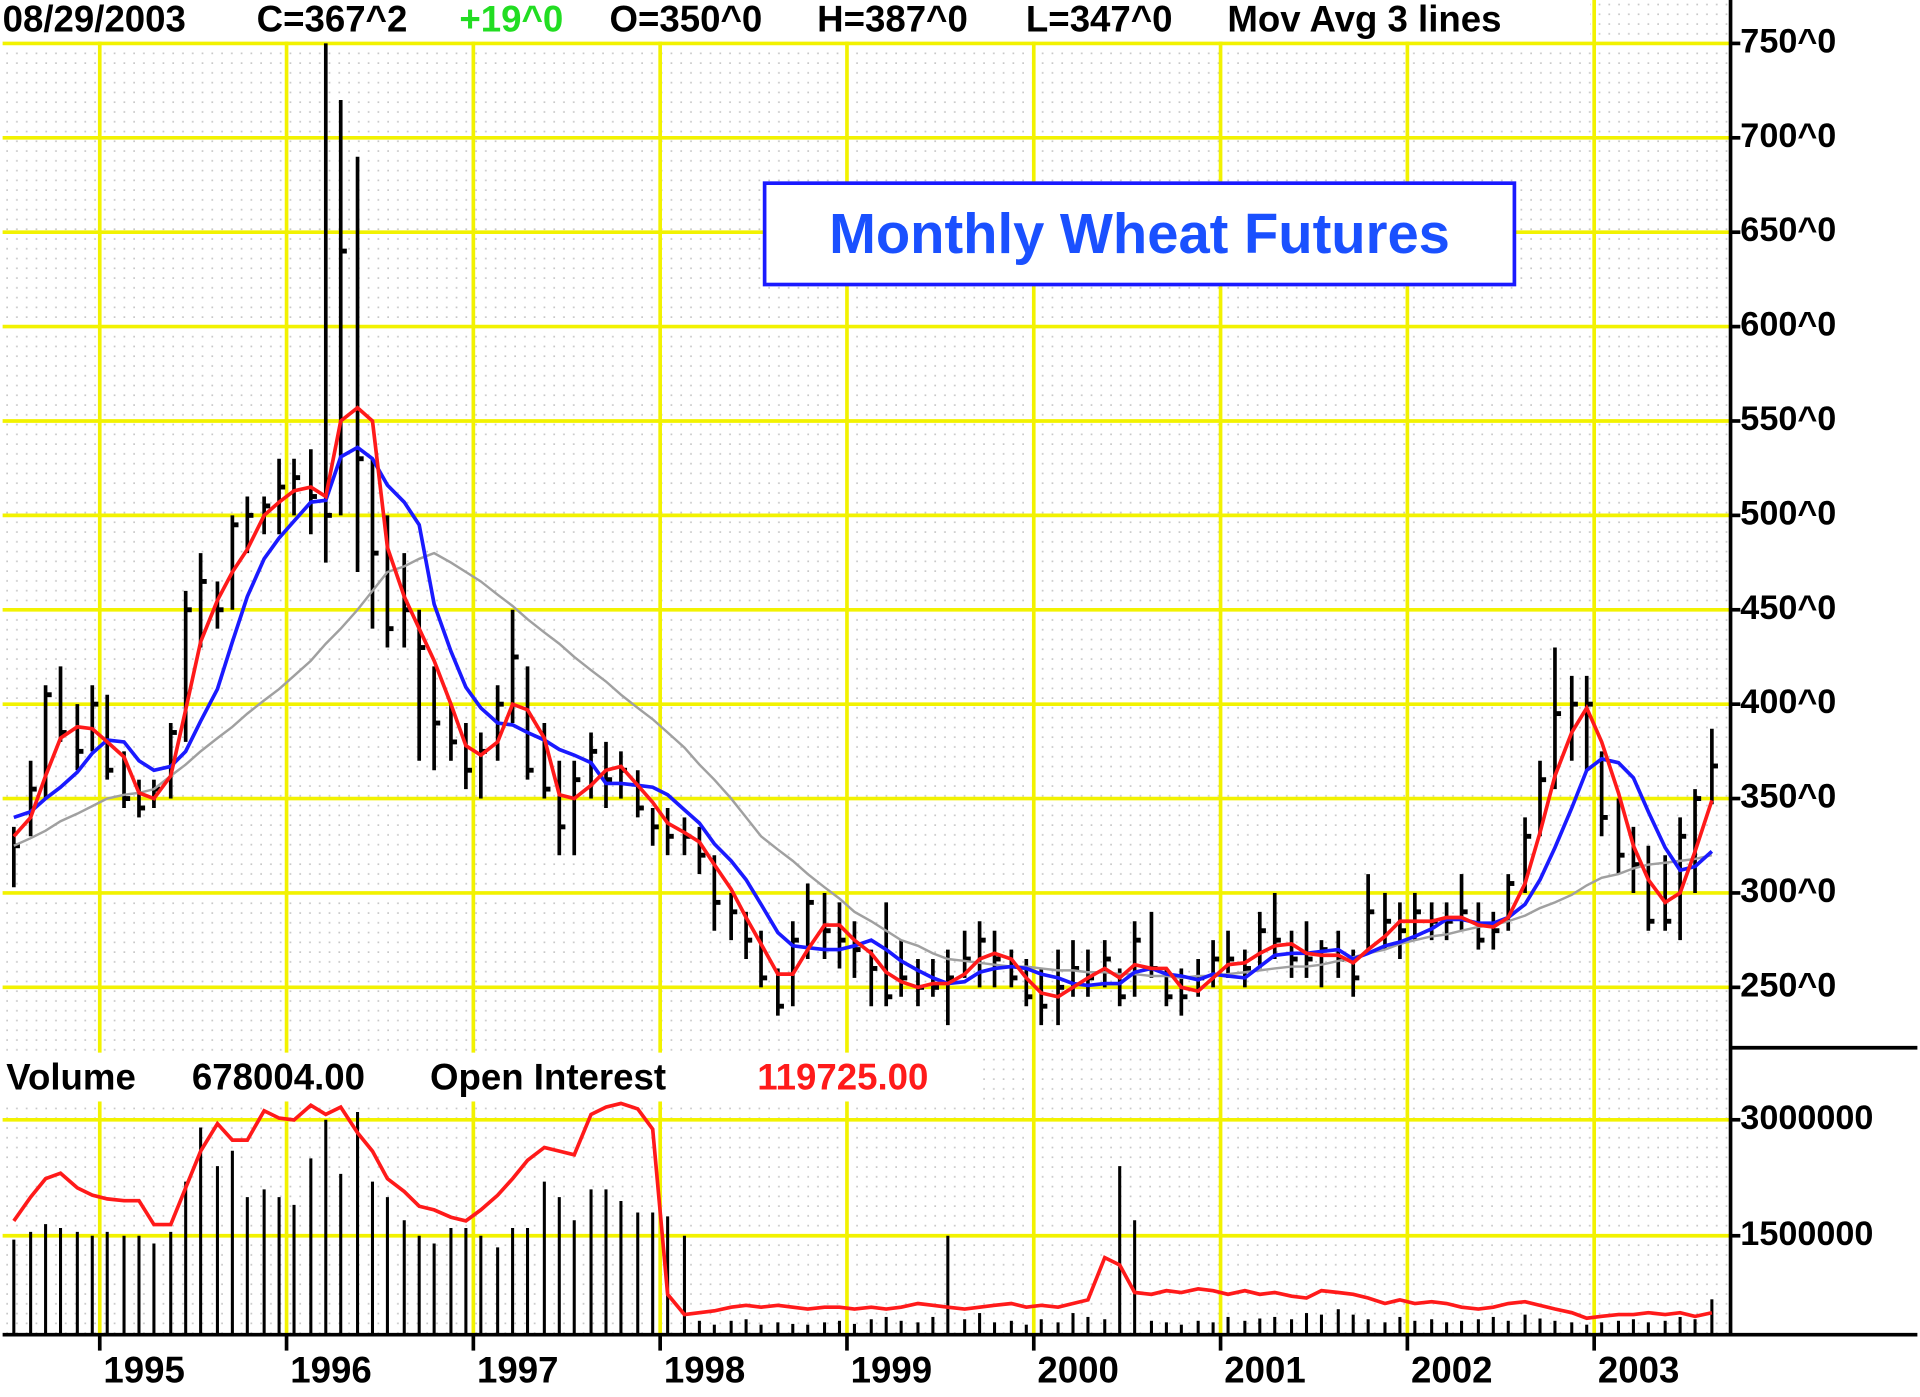 This screenshot has height=1397, width=1920. I want to click on x-tick-label: 1997, so click(517, 1369).